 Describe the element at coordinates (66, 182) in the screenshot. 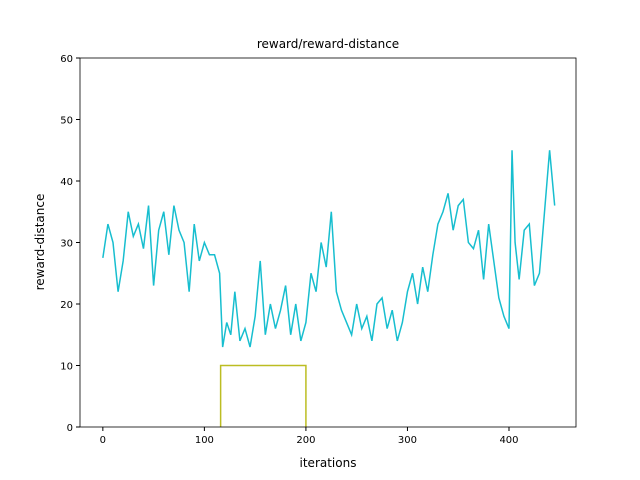

I see `y-tick-label: 40` at that location.